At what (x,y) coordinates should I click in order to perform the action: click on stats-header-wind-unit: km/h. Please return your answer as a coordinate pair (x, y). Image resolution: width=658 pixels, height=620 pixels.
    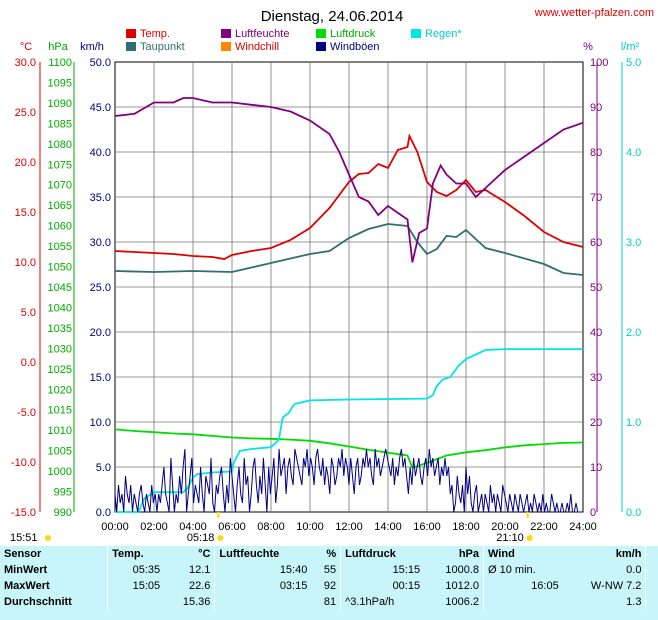
    Looking at the image, I should click on (628, 554).